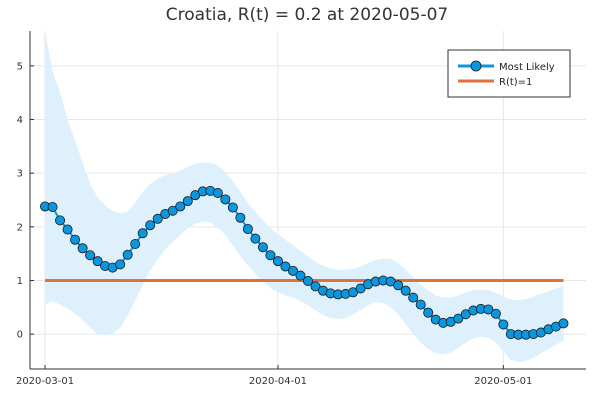 This screenshot has height=400, width=600. I want to click on y-tick-label-0: 0, so click(20, 335).